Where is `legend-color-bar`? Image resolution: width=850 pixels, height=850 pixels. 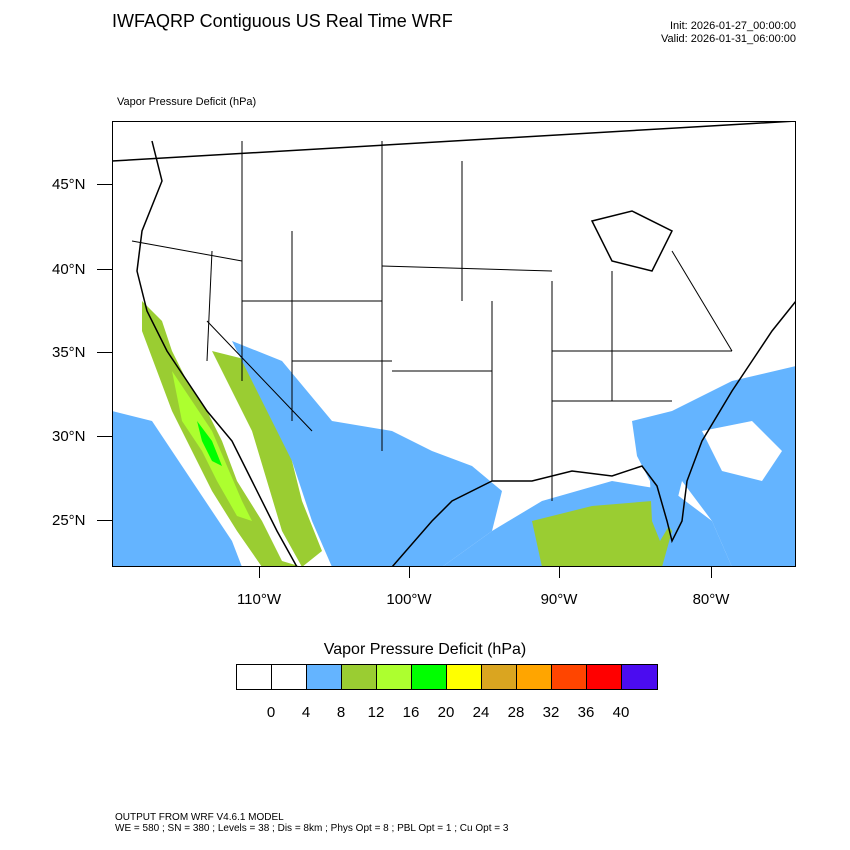
legend-color-bar is located at coordinates (447, 677).